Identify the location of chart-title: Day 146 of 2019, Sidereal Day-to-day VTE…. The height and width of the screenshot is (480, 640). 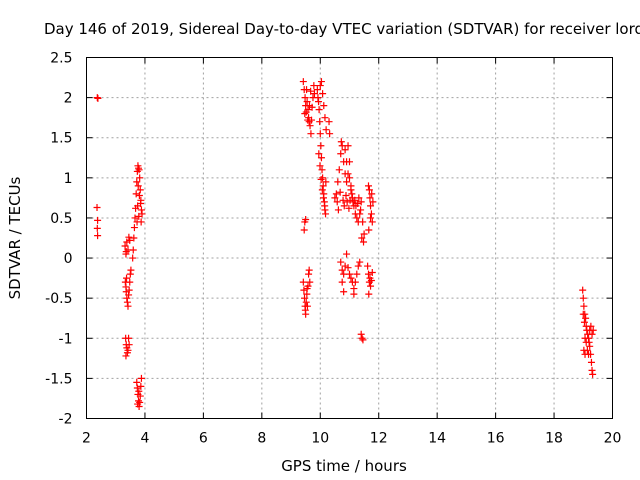
(342, 29).